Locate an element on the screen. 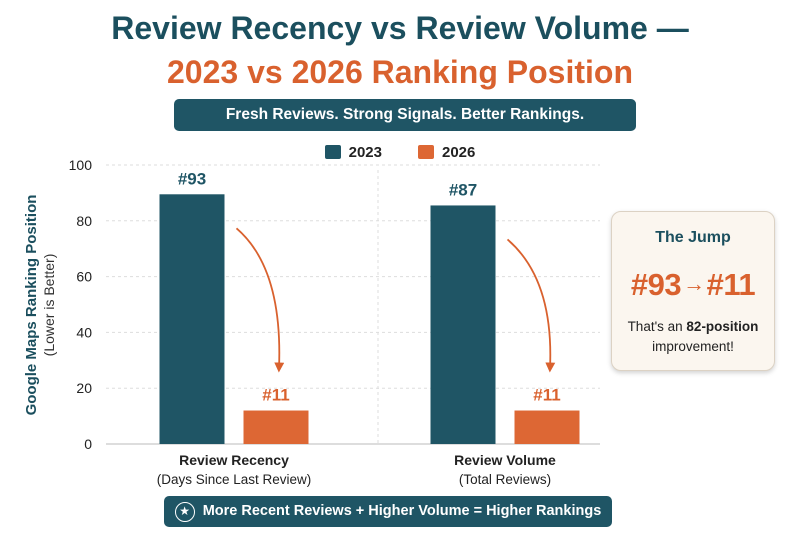 This screenshot has width=800, height=533. legend-label-2023: 2023 is located at coordinates (365, 152).